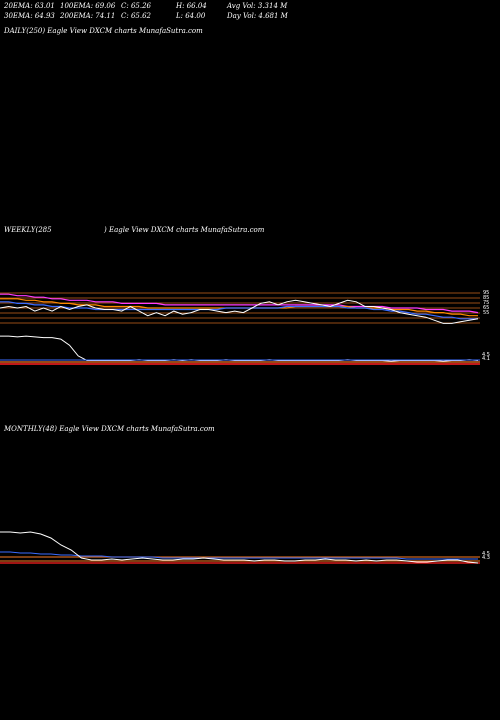 This screenshot has width=500, height=720. Describe the element at coordinates (191, 16) in the screenshot. I see `low-value: L: 64.00` at that location.